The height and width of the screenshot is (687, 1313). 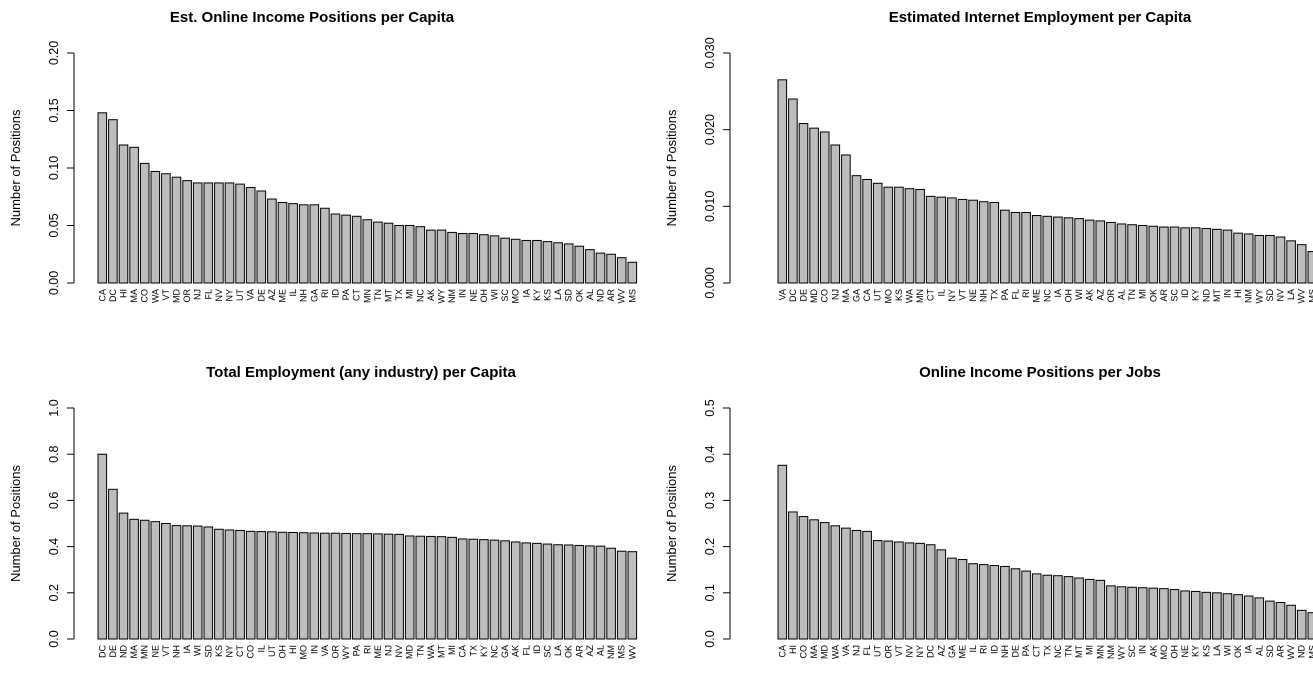 What do you see at coordinates (219, 584) in the screenshot?
I see `bar-ks` at bounding box center [219, 584].